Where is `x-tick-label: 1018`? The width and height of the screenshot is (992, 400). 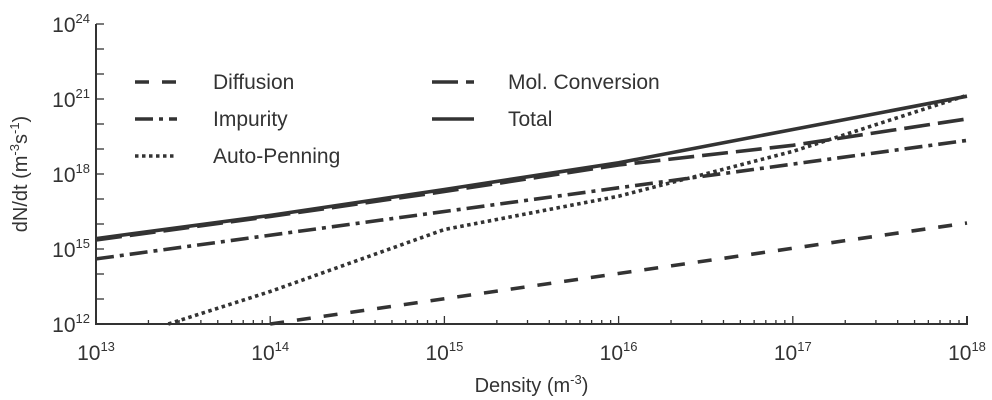
x-tick-label: 1018 is located at coordinates (967, 352).